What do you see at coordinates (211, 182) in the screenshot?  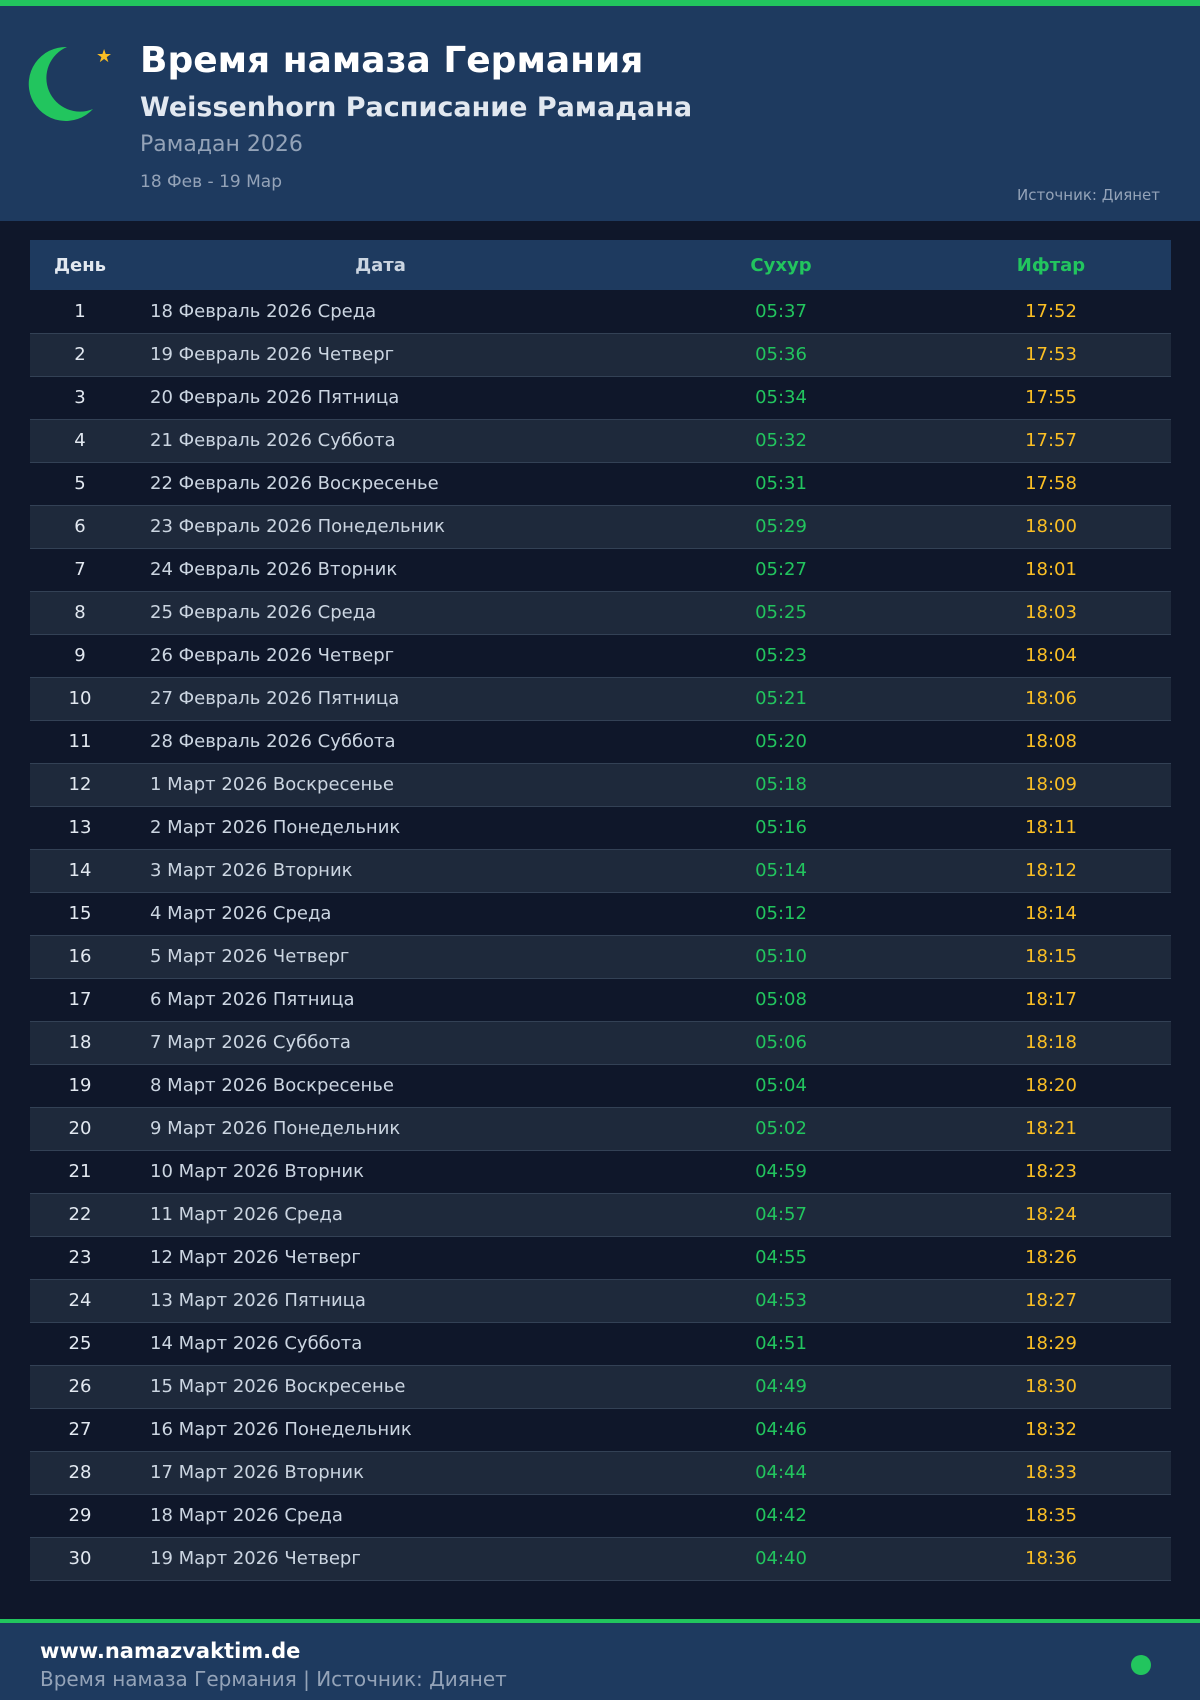 I see `date-range: 18 Фев - 19 Мар` at bounding box center [211, 182].